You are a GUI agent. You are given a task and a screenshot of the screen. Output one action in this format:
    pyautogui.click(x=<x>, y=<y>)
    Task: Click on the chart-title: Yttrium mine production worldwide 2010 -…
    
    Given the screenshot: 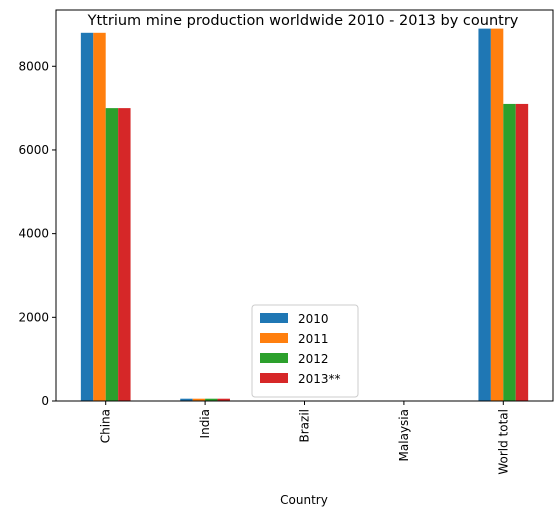 What is the action you would take?
    pyautogui.click(x=303, y=21)
    